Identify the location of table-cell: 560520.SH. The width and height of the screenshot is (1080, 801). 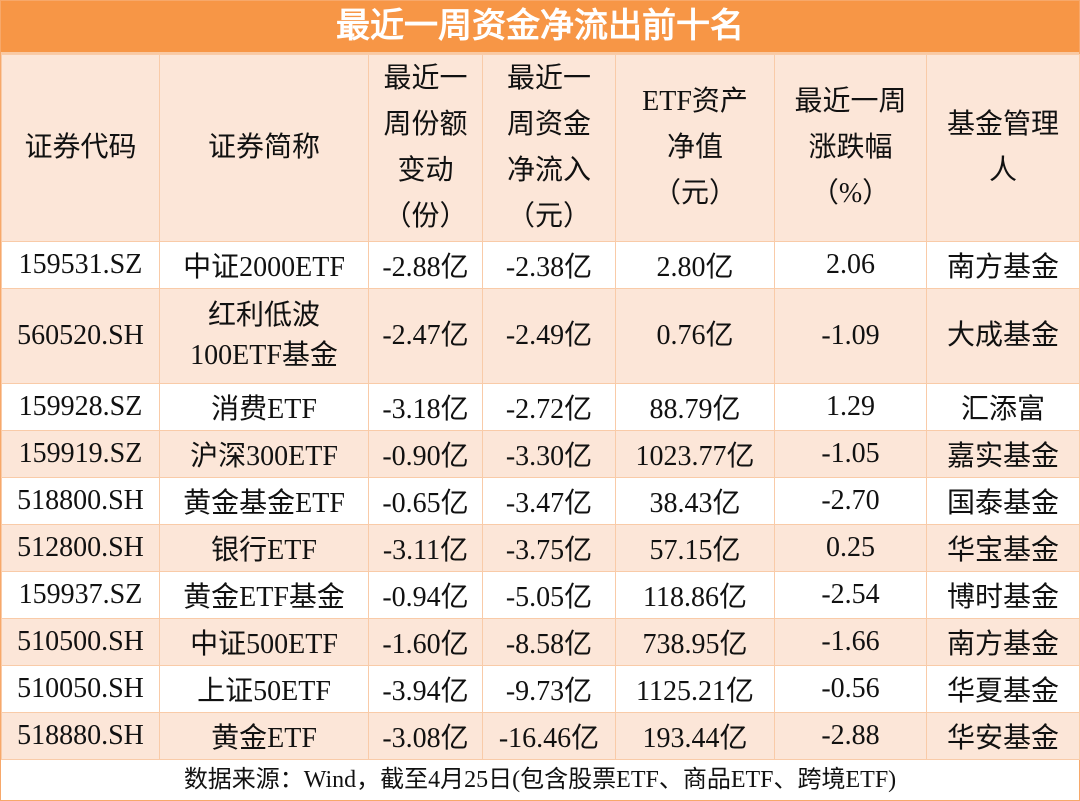
(80, 336).